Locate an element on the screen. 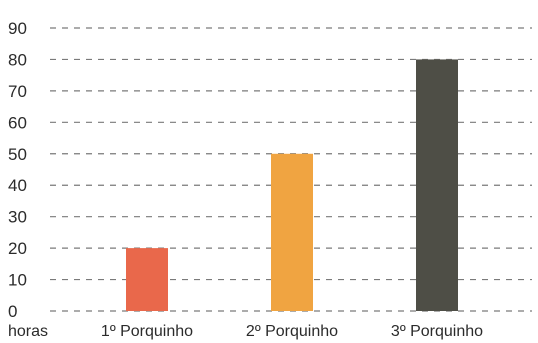 The height and width of the screenshot is (343, 538). y-tick-label: 70 is located at coordinates (17, 91).